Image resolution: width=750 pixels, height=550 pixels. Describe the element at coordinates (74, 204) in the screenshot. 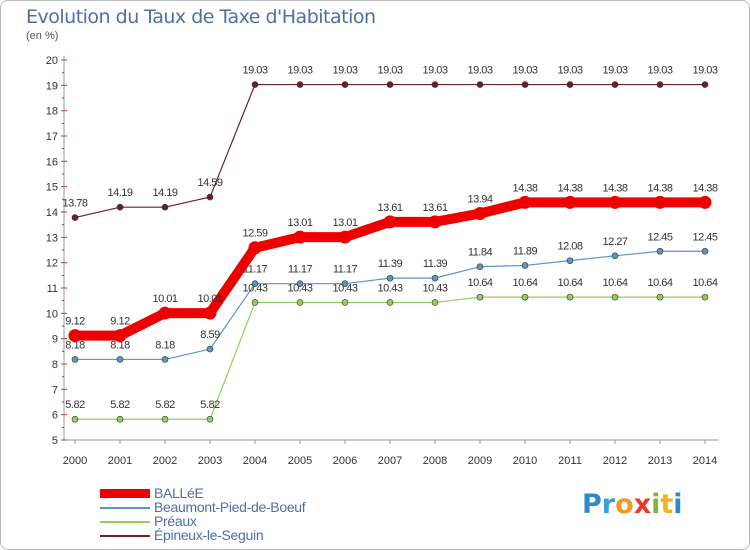

I see `data-label: 13.78` at that location.